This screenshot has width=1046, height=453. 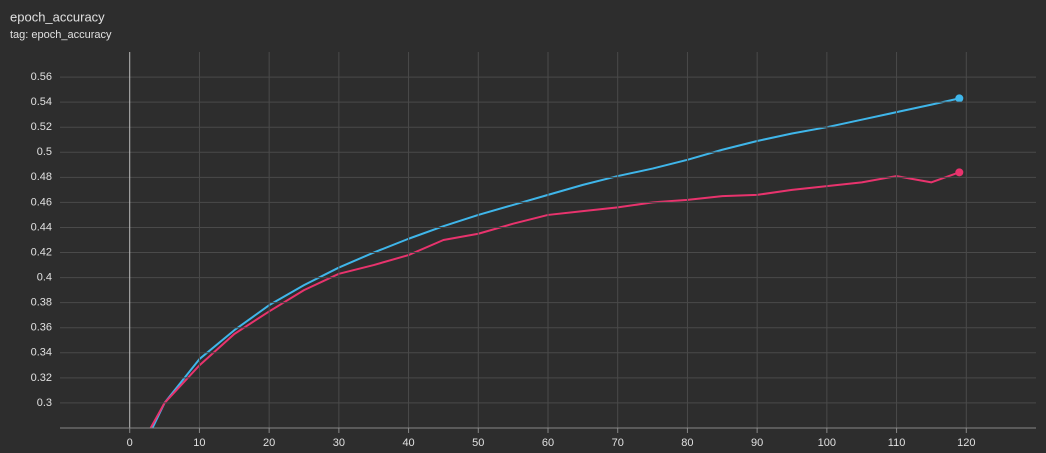 What do you see at coordinates (44, 403) in the screenshot?
I see `y-tick-label: 0.3` at bounding box center [44, 403].